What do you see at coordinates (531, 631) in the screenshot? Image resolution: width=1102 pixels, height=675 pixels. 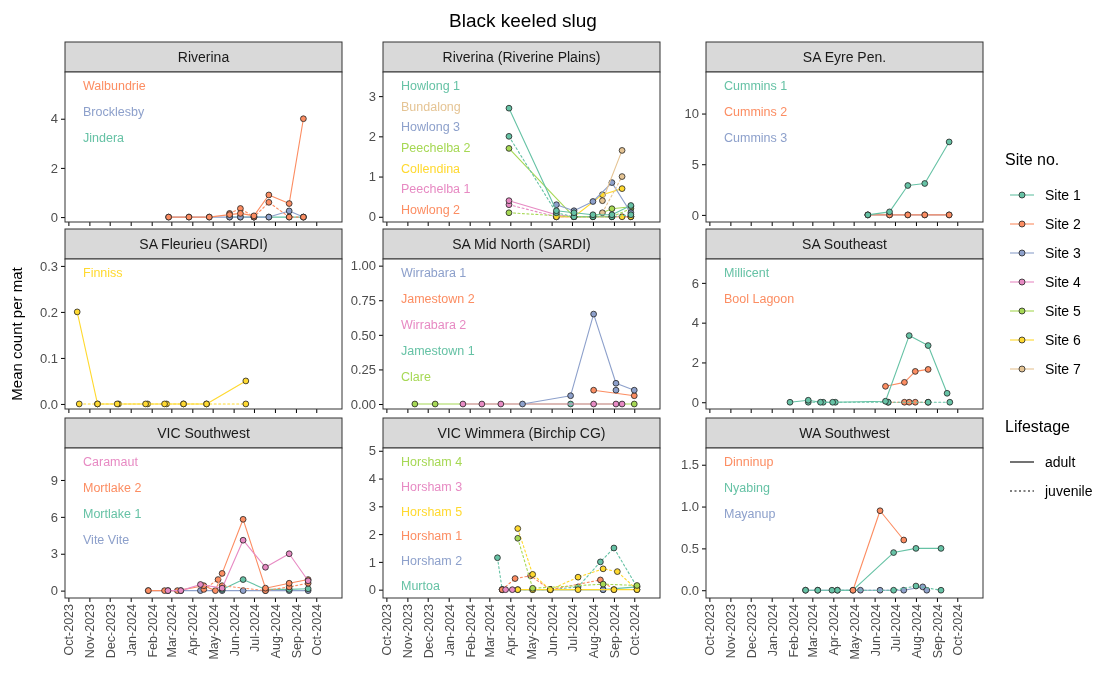 I see `x-tick-label: May-2024` at bounding box center [531, 631].